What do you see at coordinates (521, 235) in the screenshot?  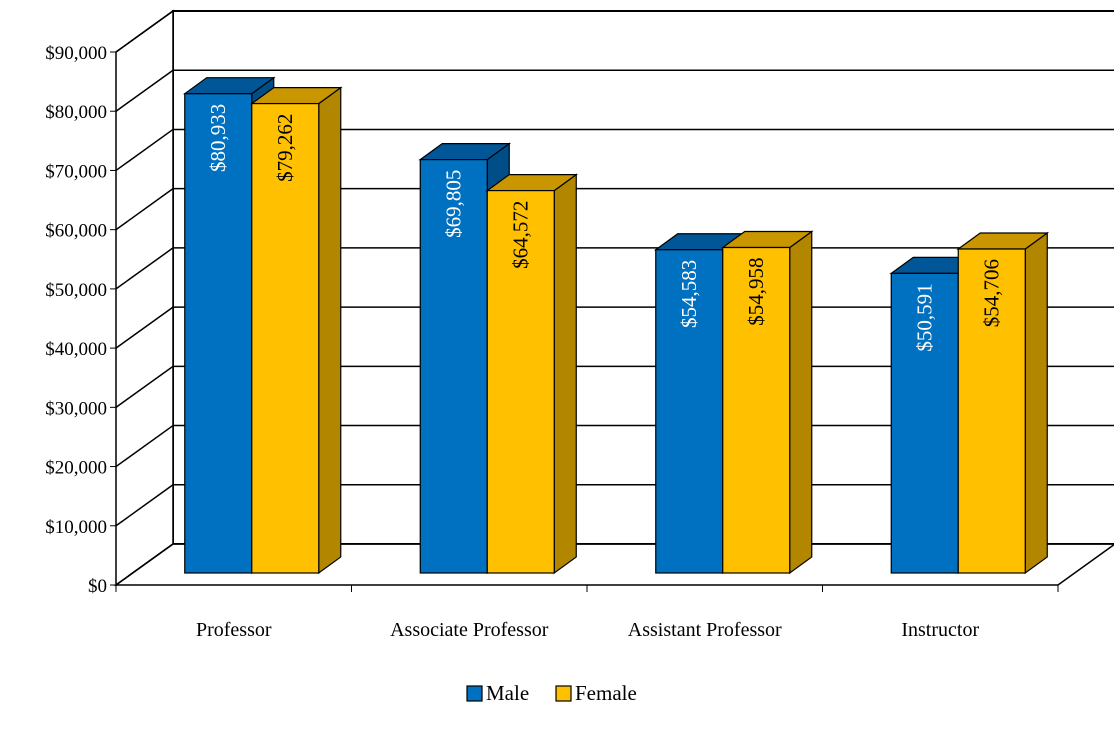 I see `data-label: $64,572` at bounding box center [521, 235].